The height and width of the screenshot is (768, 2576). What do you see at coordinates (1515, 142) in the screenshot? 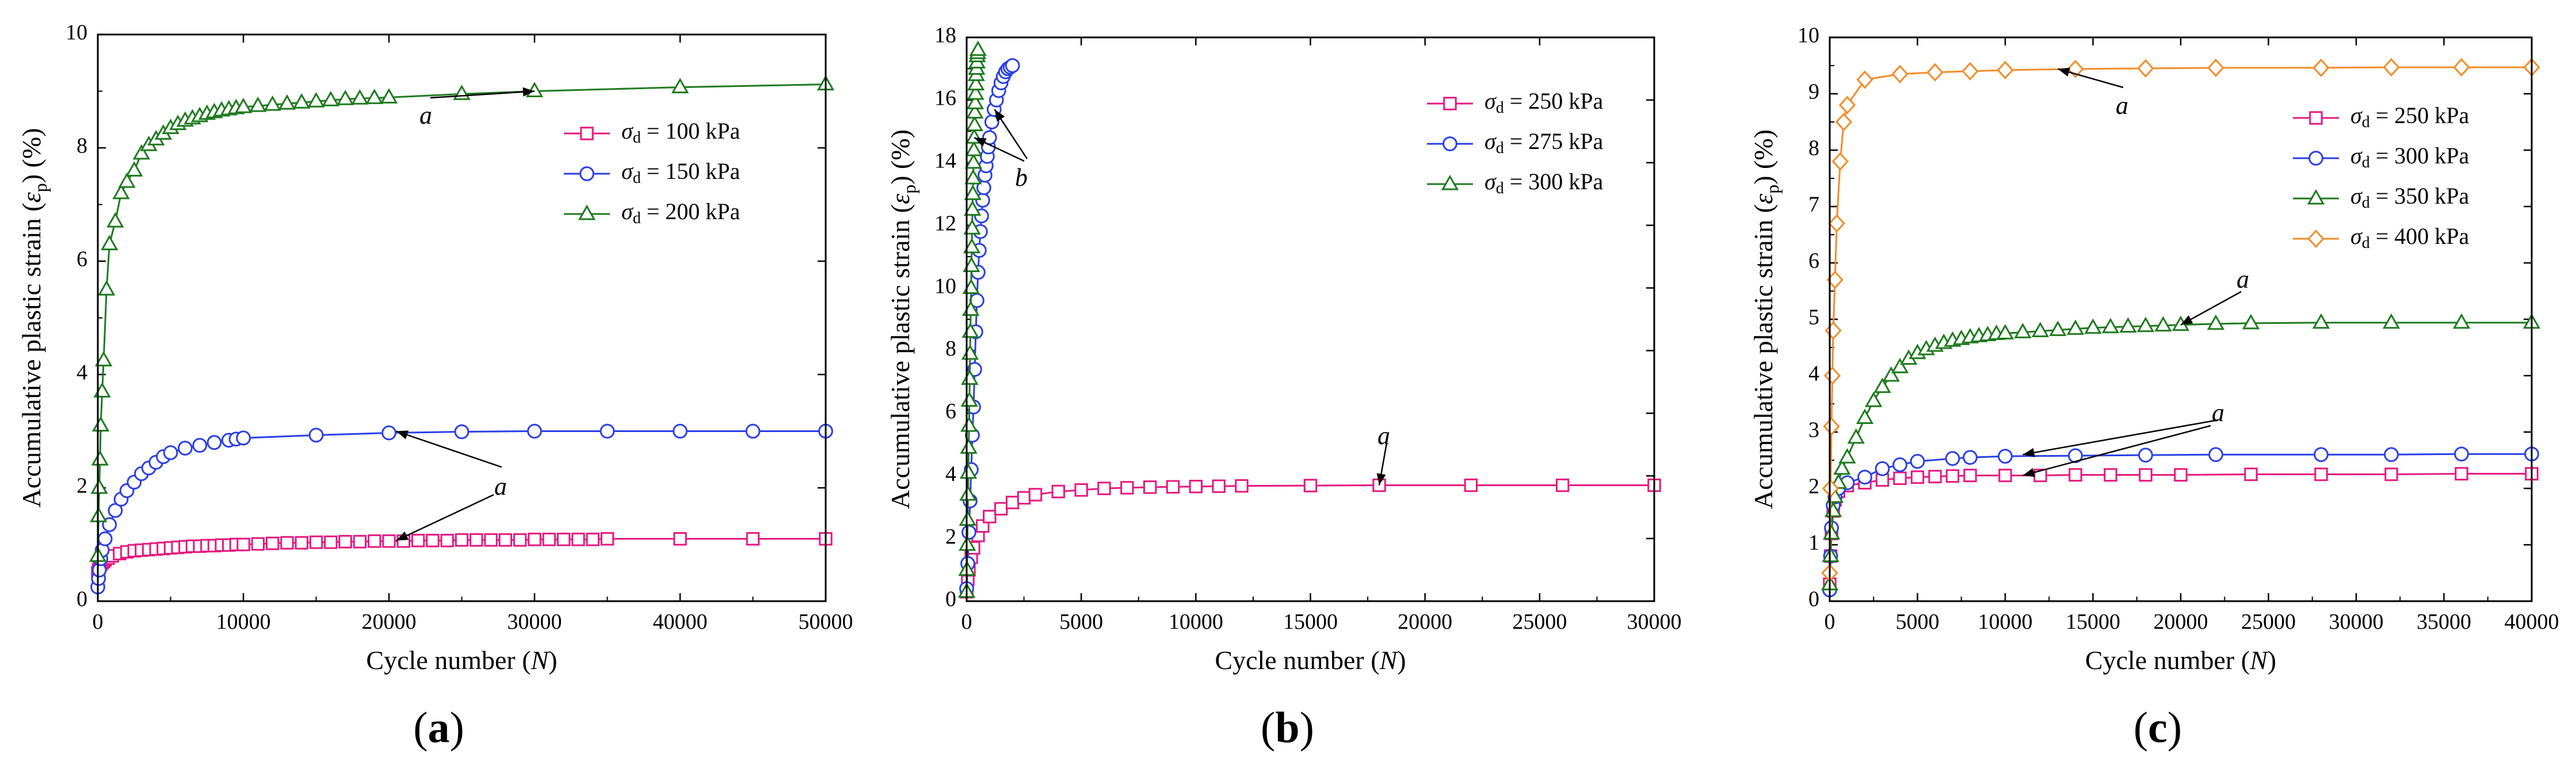
I see `legend: σd = 250 kPa σd = 275 kPa σd = 300 kPa` at bounding box center [1515, 142].